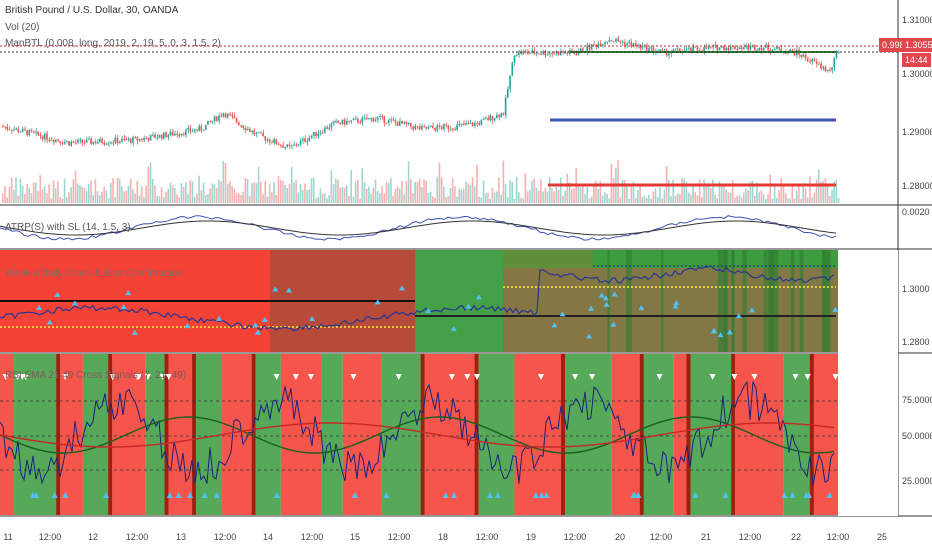 This screenshot has height=550, width=932. What do you see at coordinates (96, 375) in the screenshot?
I see `rsi-pane-title: RSI EMA 21 49 Cross Signals (7, 21, 49)` at bounding box center [96, 375].